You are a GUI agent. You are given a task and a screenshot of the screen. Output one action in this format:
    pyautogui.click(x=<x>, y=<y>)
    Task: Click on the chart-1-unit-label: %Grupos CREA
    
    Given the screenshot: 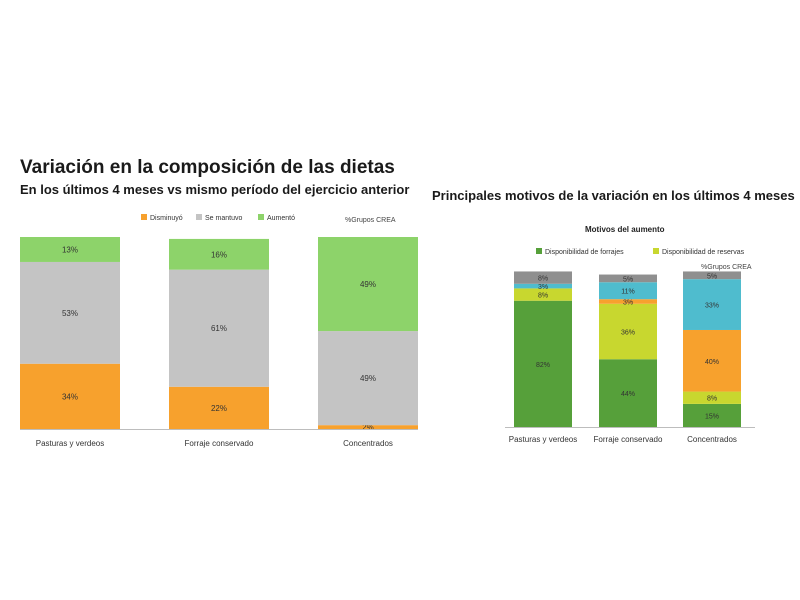 What is the action you would take?
    pyautogui.click(x=370, y=220)
    